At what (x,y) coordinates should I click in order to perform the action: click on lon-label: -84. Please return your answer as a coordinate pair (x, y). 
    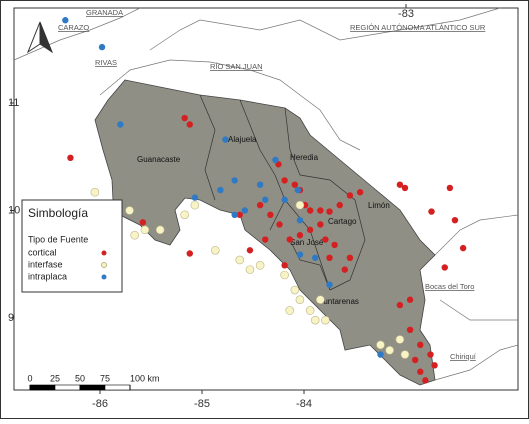
    Looking at the image, I should click on (304, 404).